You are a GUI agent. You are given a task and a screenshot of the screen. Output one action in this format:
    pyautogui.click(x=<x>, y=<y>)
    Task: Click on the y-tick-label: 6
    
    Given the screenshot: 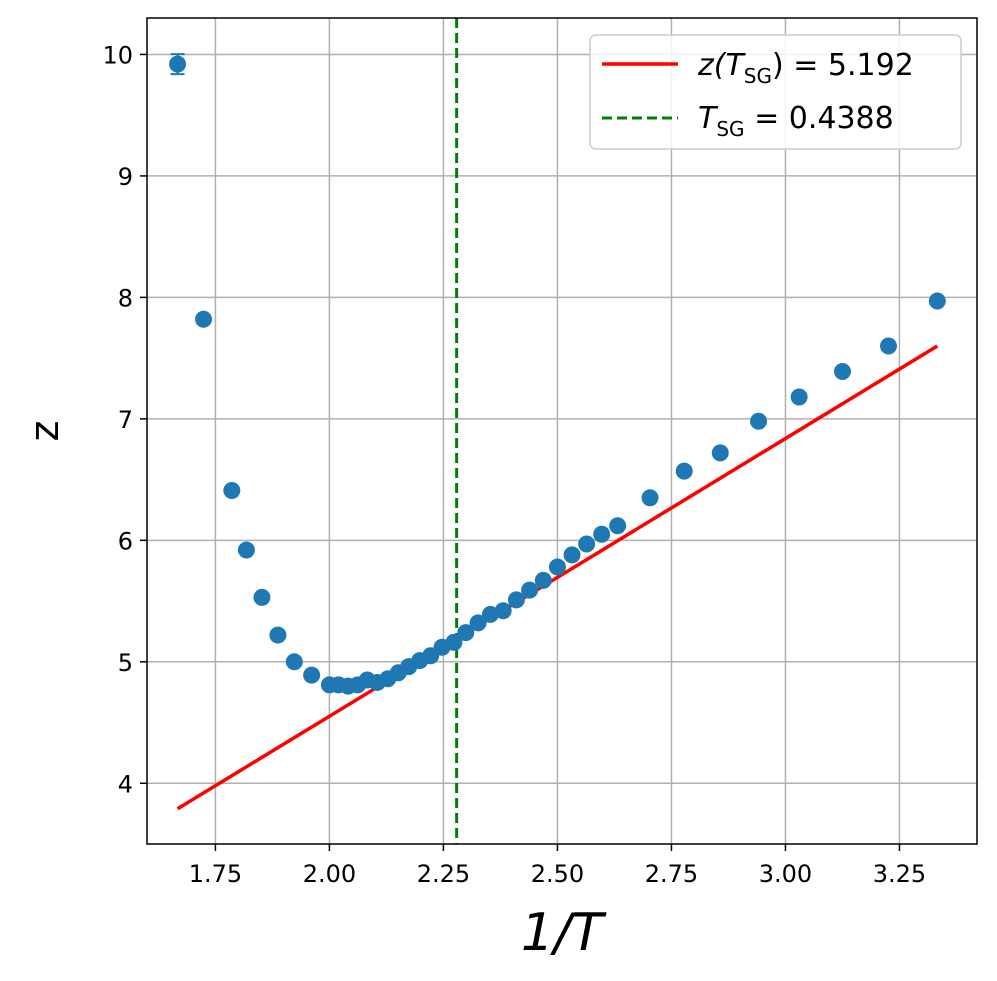 What is the action you would take?
    pyautogui.click(x=125, y=541)
    